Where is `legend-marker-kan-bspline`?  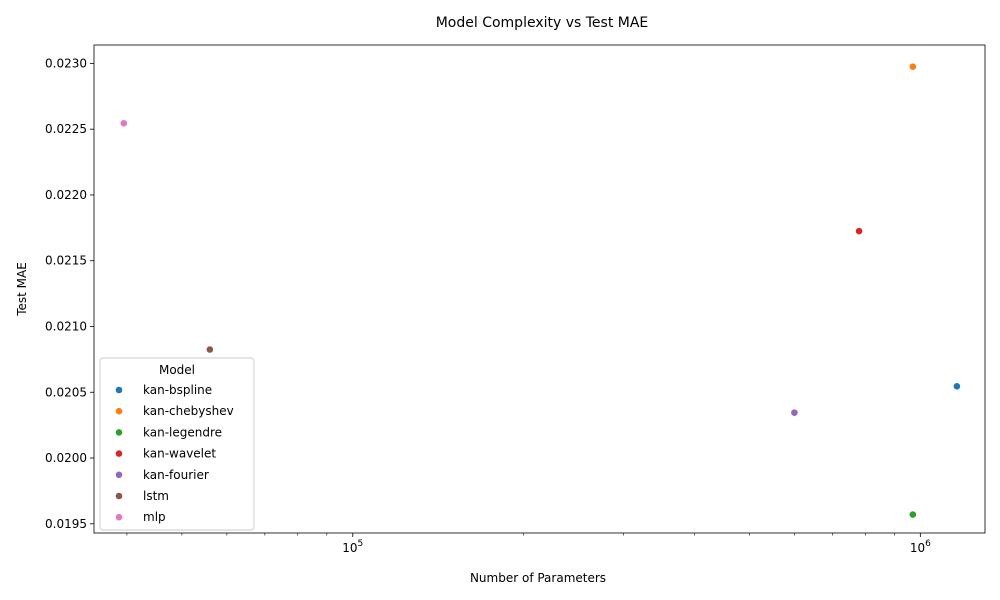
legend-marker-kan-bspline is located at coordinates (119, 390).